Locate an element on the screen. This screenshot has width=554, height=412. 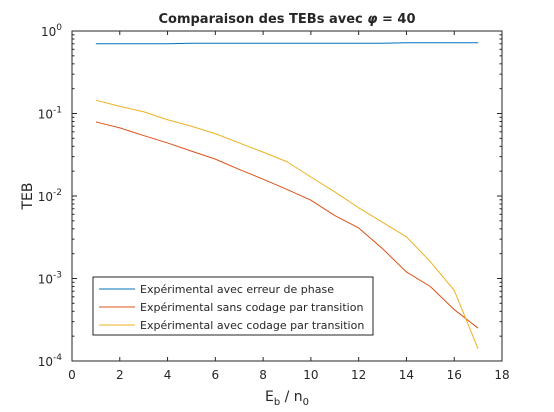
x-tick-label: 4 is located at coordinates (168, 375).